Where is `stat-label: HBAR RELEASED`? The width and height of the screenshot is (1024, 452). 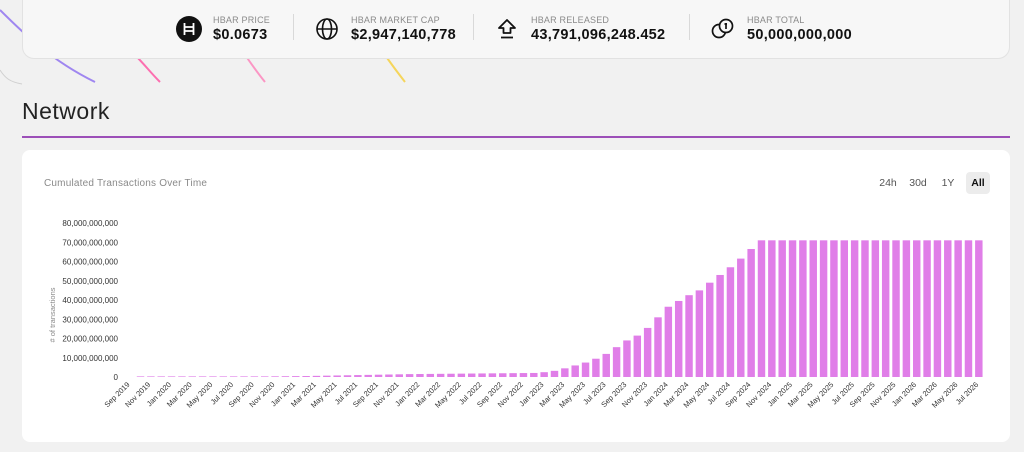
stat-label: HBAR RELEASED is located at coordinates (570, 19).